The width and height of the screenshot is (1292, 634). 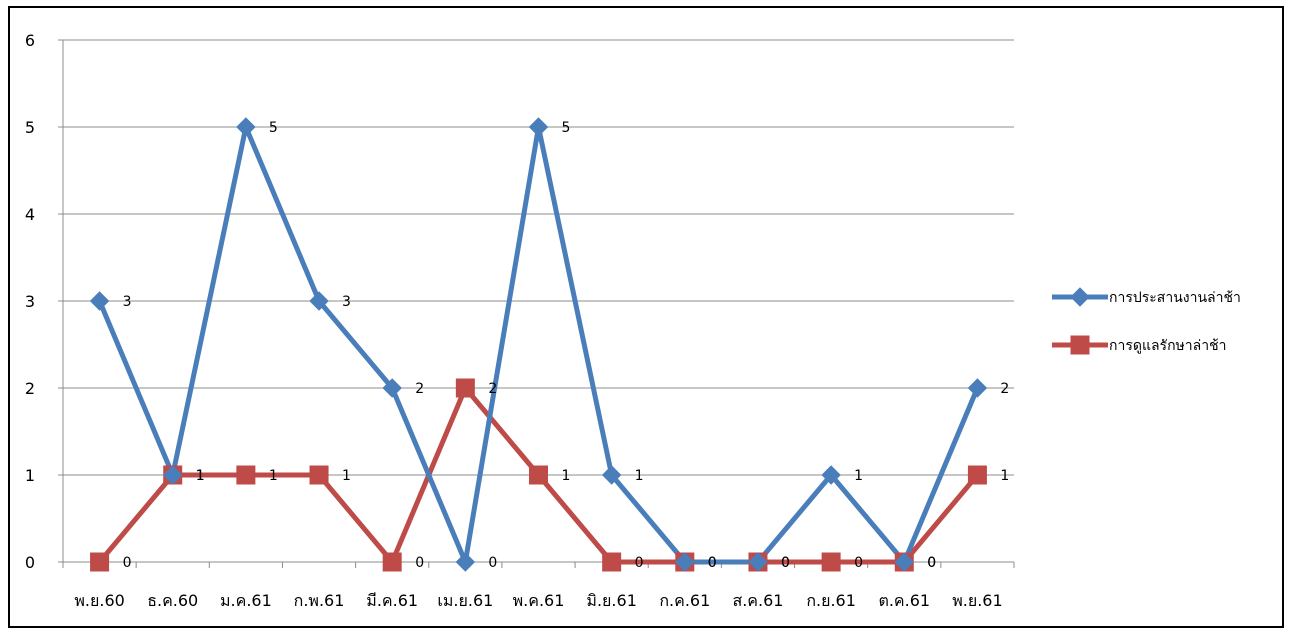 What do you see at coordinates (99, 600) in the screenshot?
I see `x-tick-label: พ.ย.60` at bounding box center [99, 600].